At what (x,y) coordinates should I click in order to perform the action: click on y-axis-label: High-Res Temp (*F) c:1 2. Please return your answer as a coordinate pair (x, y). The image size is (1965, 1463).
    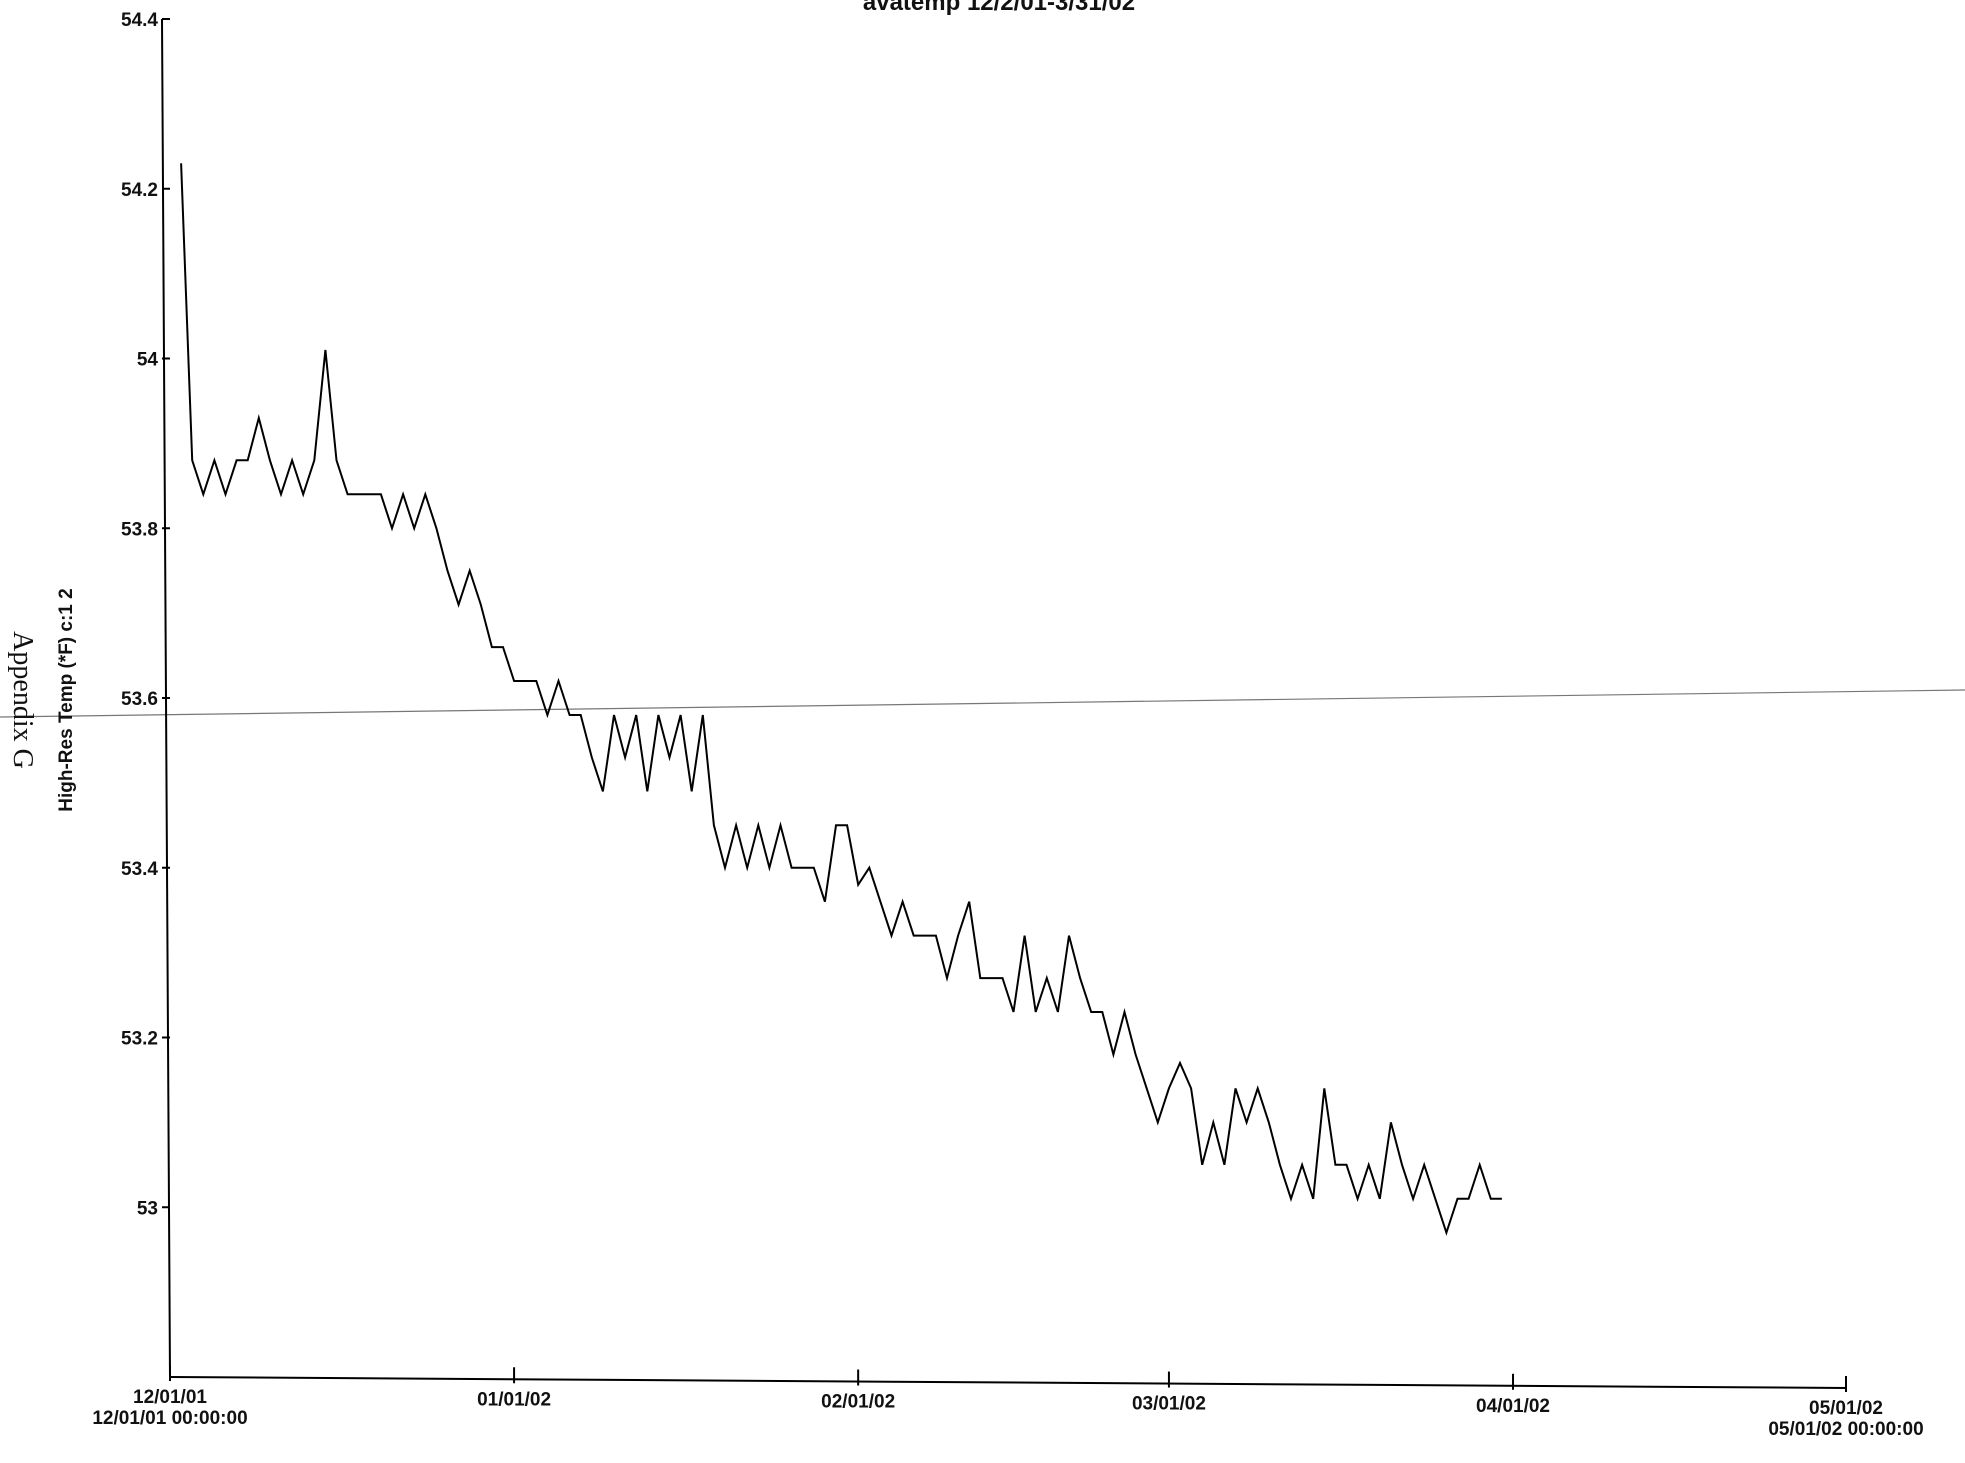
    Looking at the image, I should click on (66, 699).